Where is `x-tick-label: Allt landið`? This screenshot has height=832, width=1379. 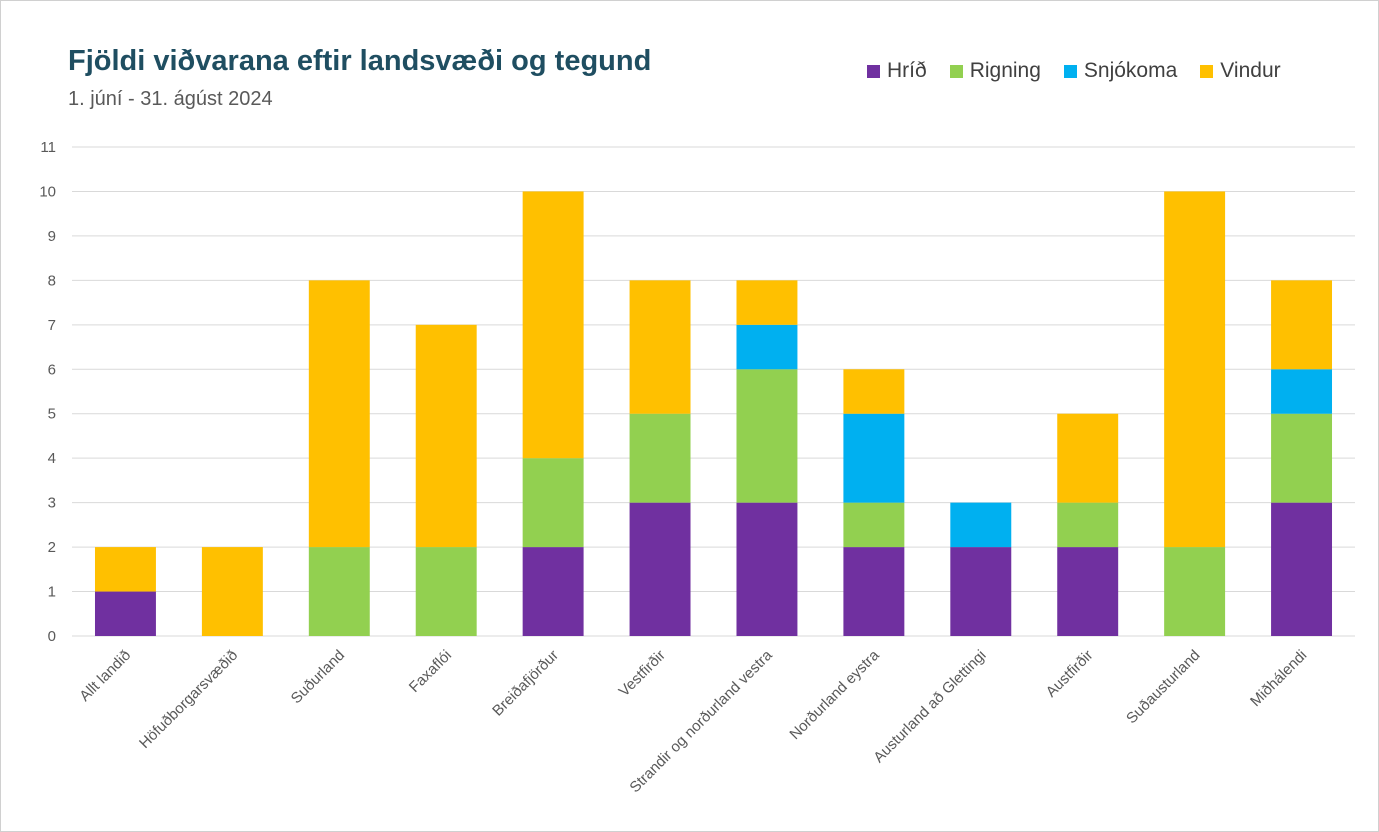 x-tick-label: Allt landið is located at coordinates (105, 676).